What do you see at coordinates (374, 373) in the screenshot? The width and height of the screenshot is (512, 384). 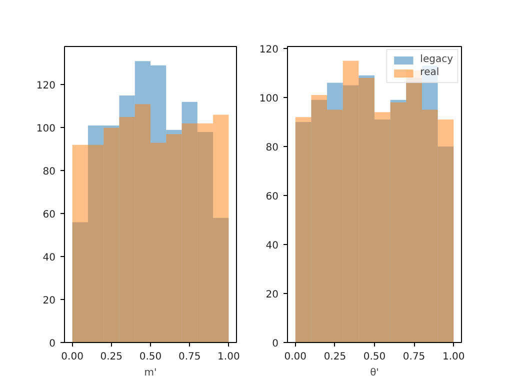 I see `x-axis-title: θ'` at bounding box center [374, 373].